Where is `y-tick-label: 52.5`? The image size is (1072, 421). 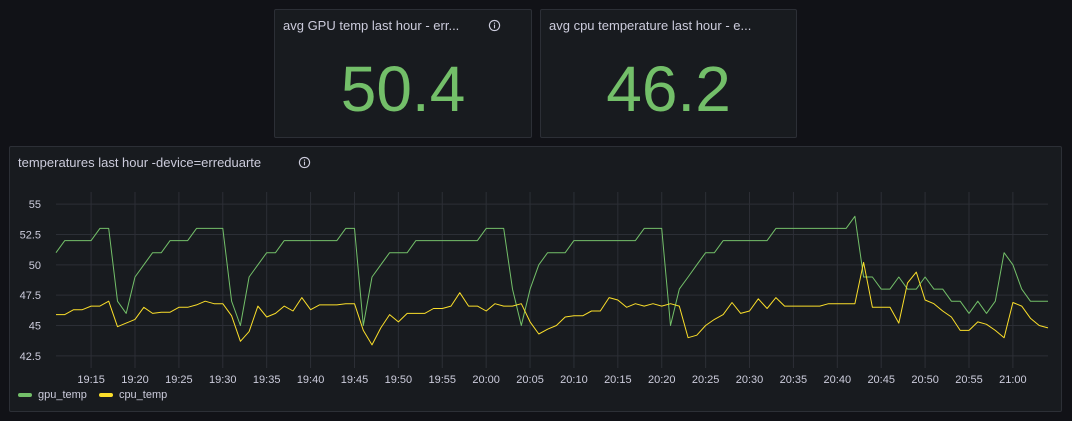
y-tick-label: 52.5 is located at coordinates (30, 235).